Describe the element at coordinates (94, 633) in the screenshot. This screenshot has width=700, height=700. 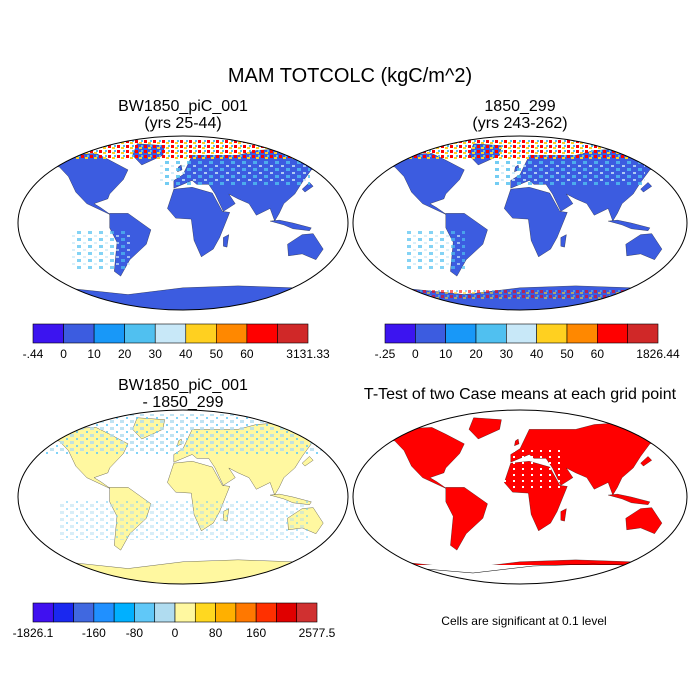
I see `colorbar-label: -160` at that location.